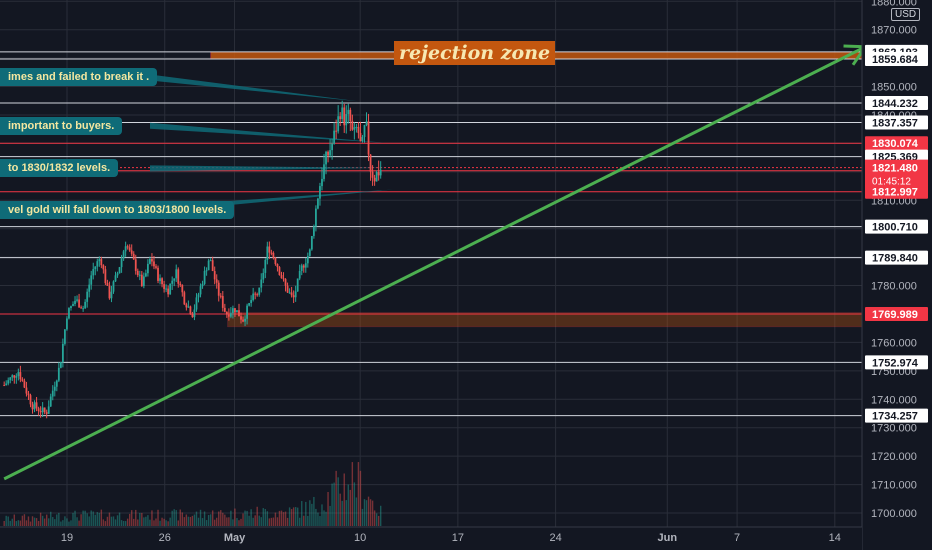 This screenshot has width=932, height=550. Describe the element at coordinates (894, 343) in the screenshot. I see `y-tick-label: 1760.000` at that location.